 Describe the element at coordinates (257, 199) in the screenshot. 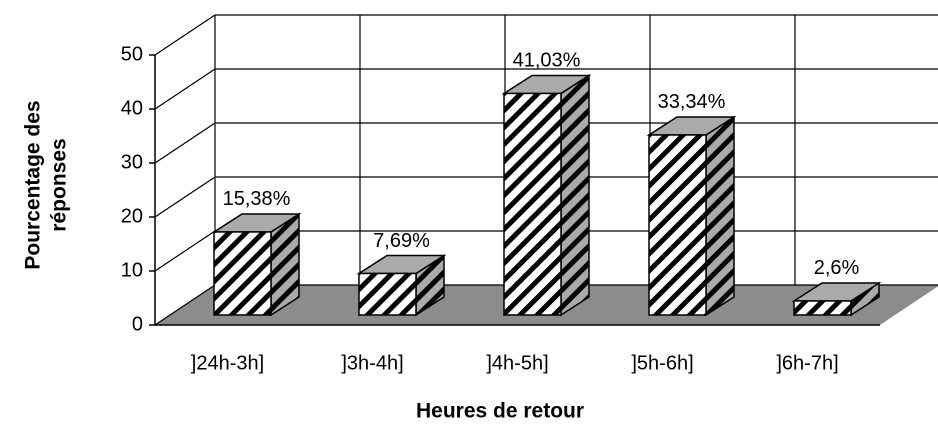

I see `data-label: 15,38%` at that location.